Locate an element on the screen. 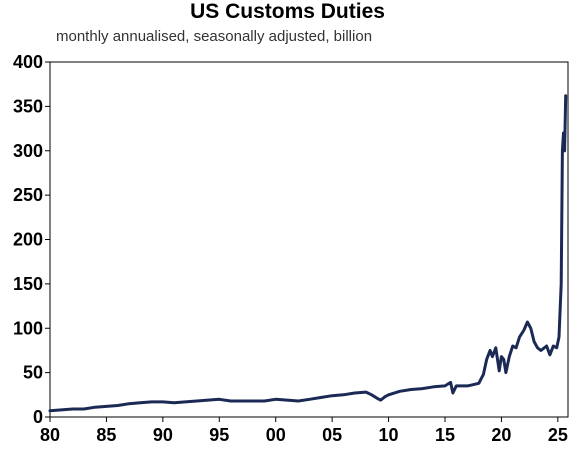 The width and height of the screenshot is (575, 452). y-tick-label: 300 is located at coordinates (28, 151).